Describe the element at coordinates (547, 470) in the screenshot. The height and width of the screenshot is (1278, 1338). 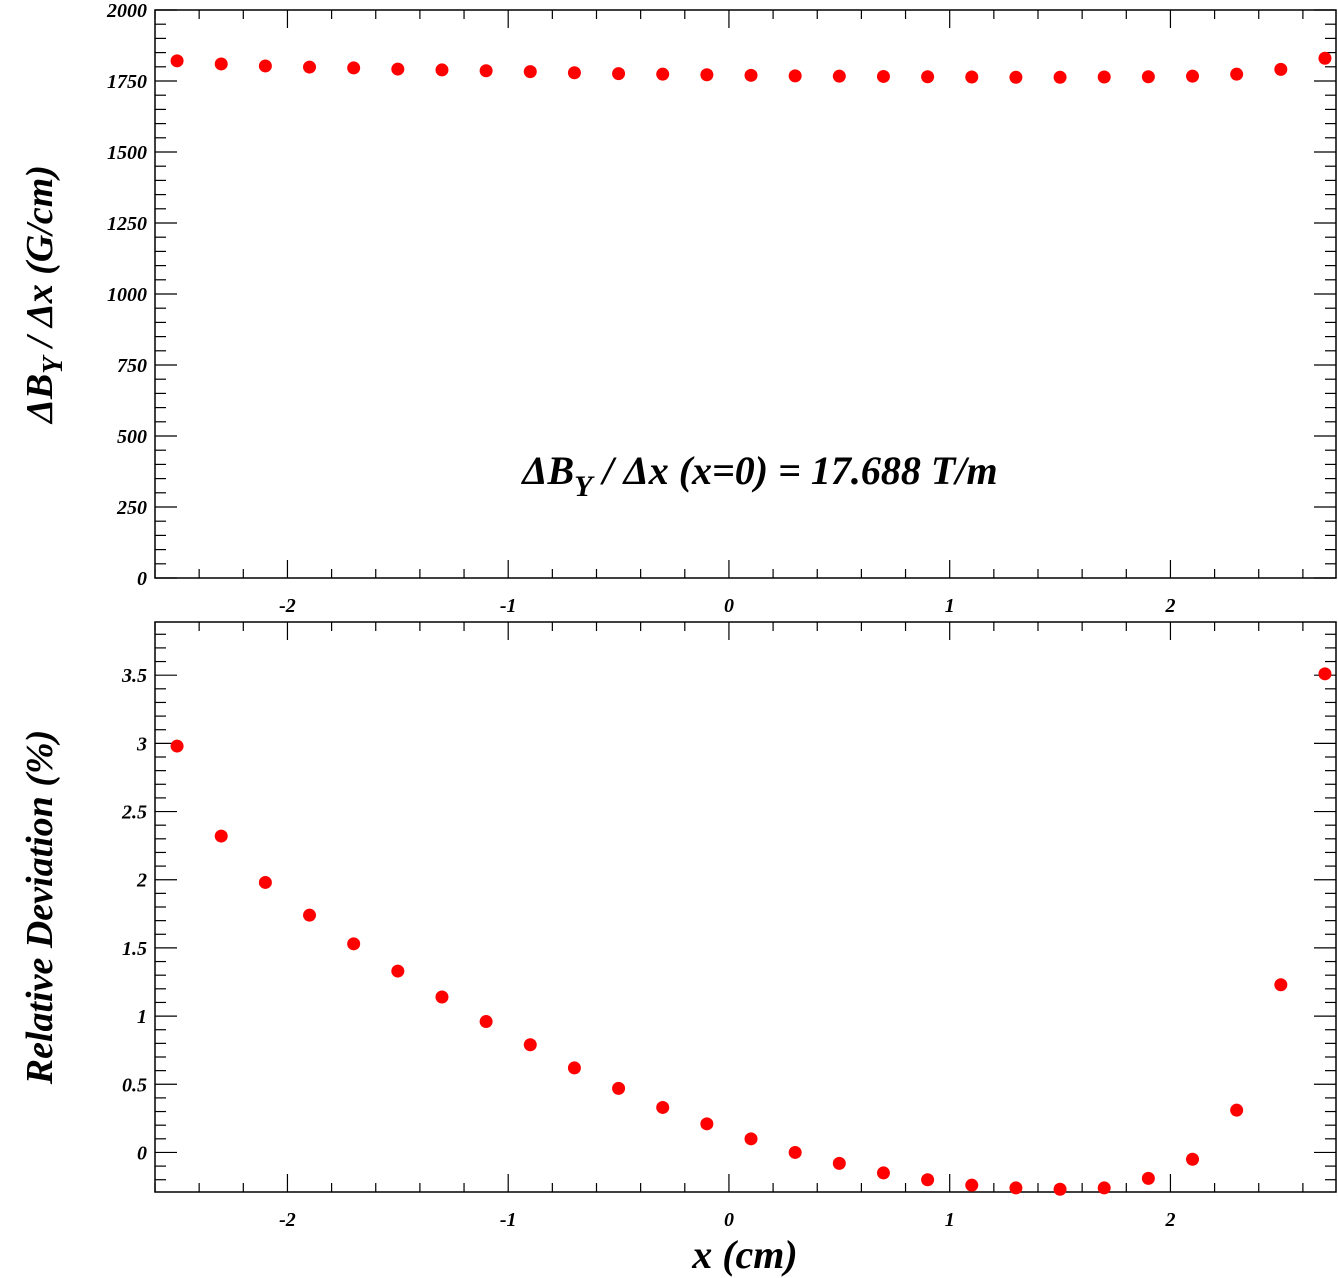
I see `annotation-main: ΔB` at that location.